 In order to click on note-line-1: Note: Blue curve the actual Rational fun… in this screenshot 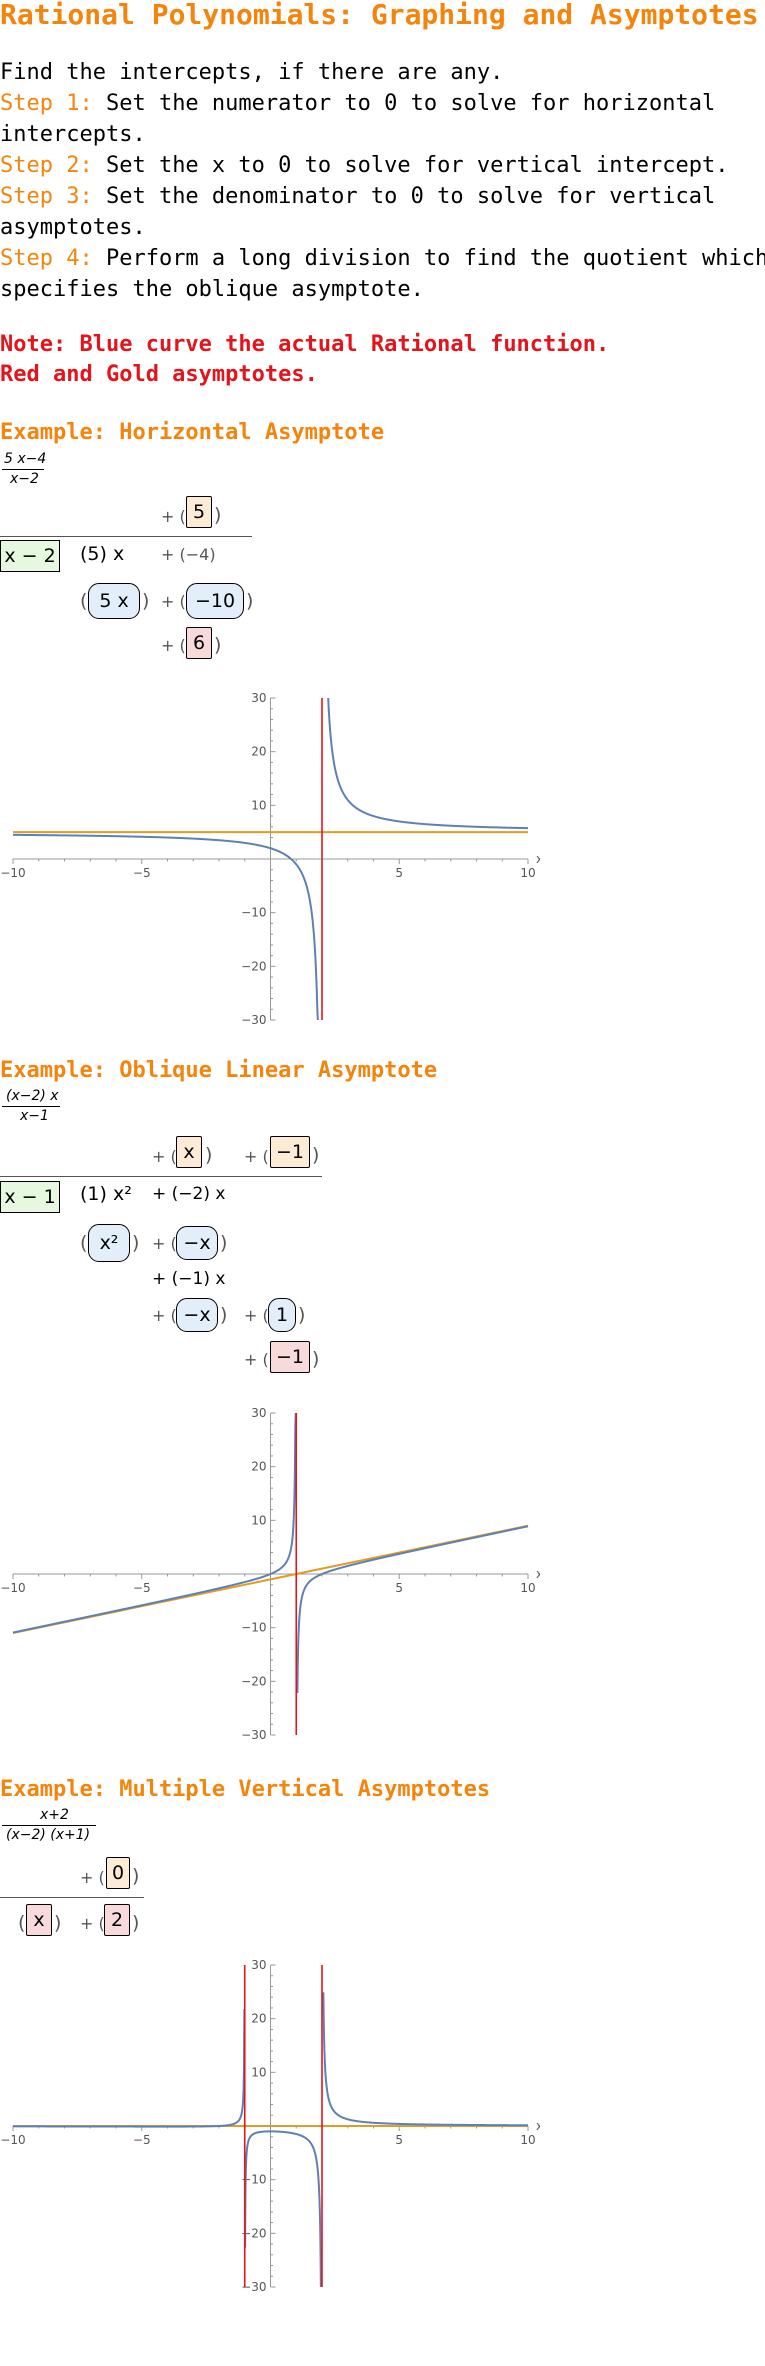, I will do `click(305, 344)`.